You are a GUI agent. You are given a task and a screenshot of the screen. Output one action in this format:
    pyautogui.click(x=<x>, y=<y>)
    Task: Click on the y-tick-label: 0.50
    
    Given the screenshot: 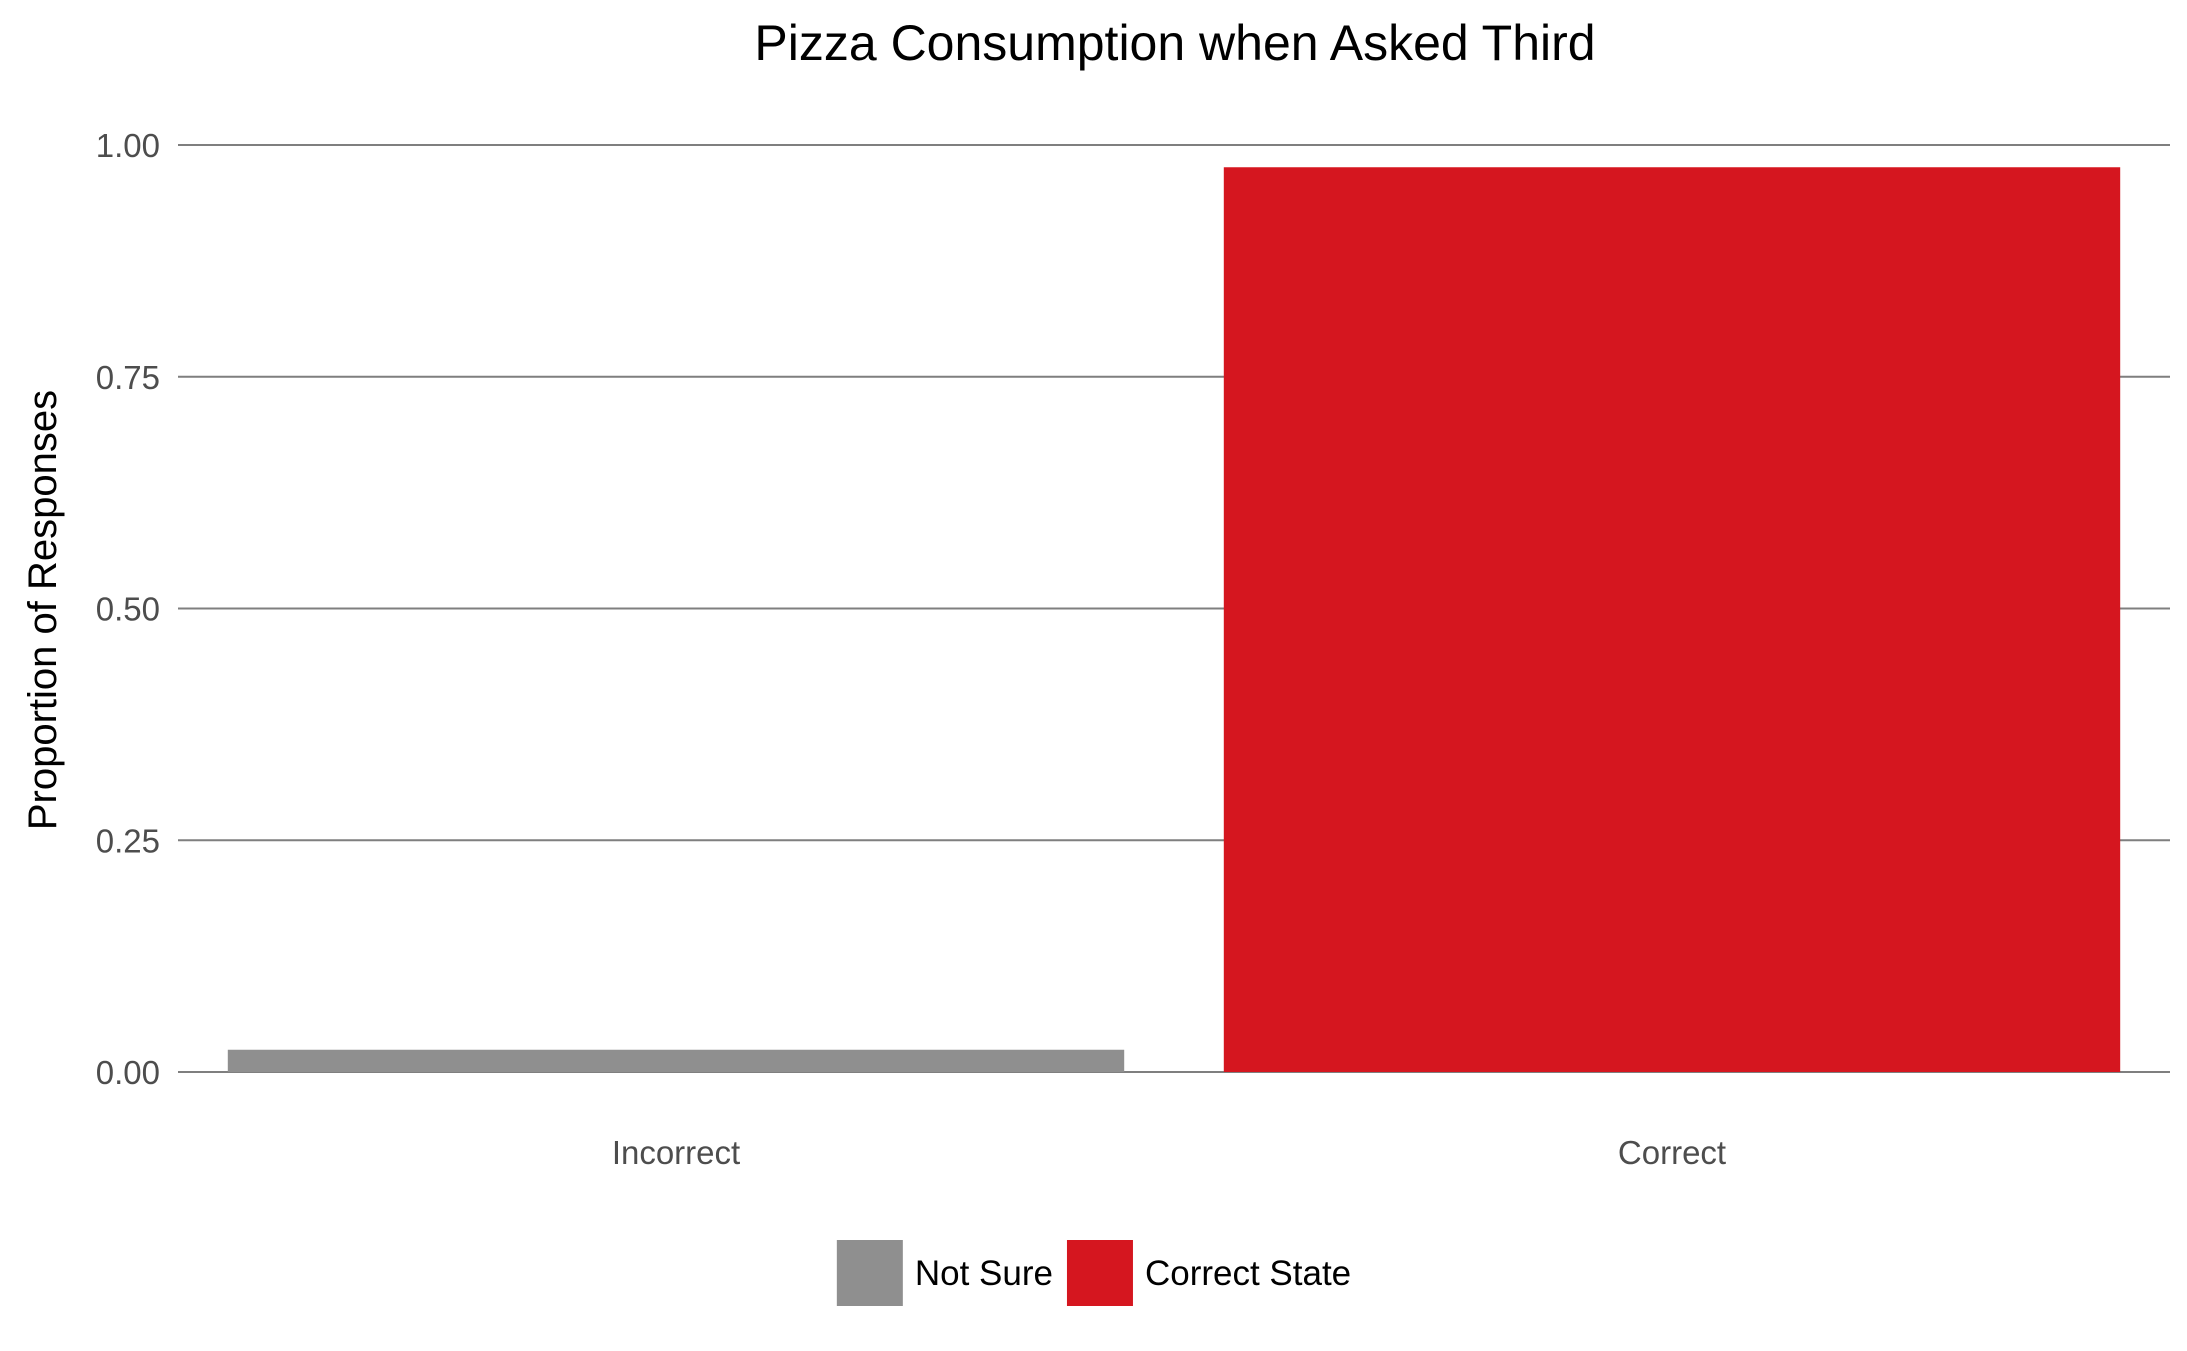 What is the action you would take?
    pyautogui.click(x=128, y=609)
    